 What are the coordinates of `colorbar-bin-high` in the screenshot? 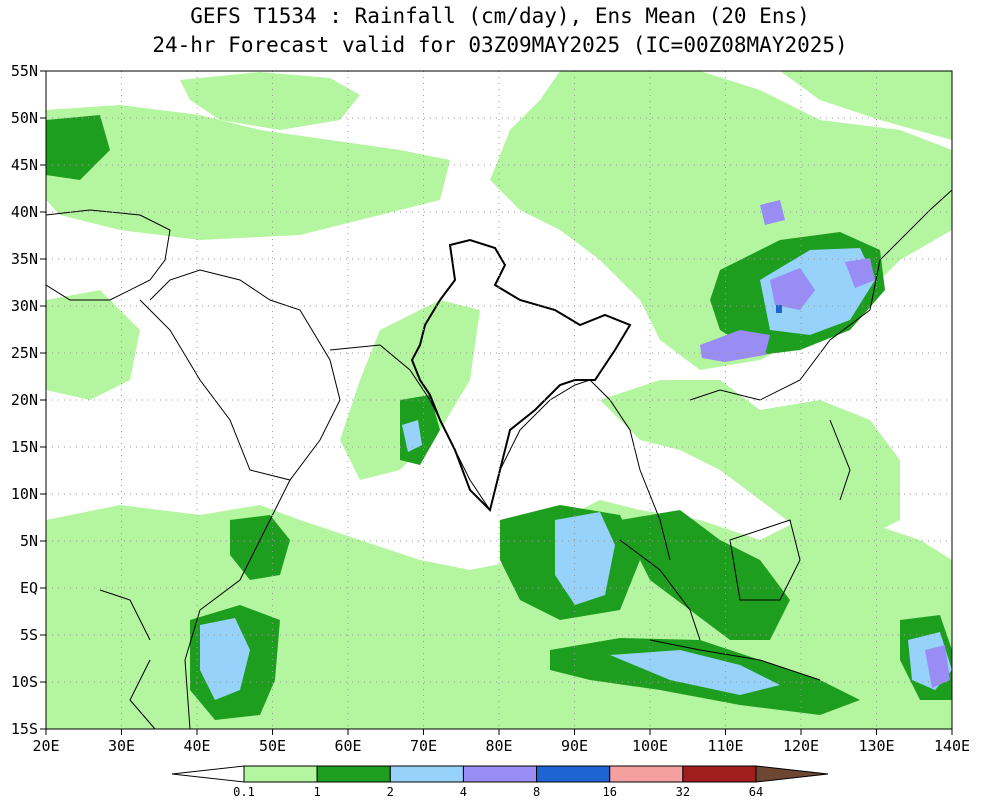 It's located at (792, 774).